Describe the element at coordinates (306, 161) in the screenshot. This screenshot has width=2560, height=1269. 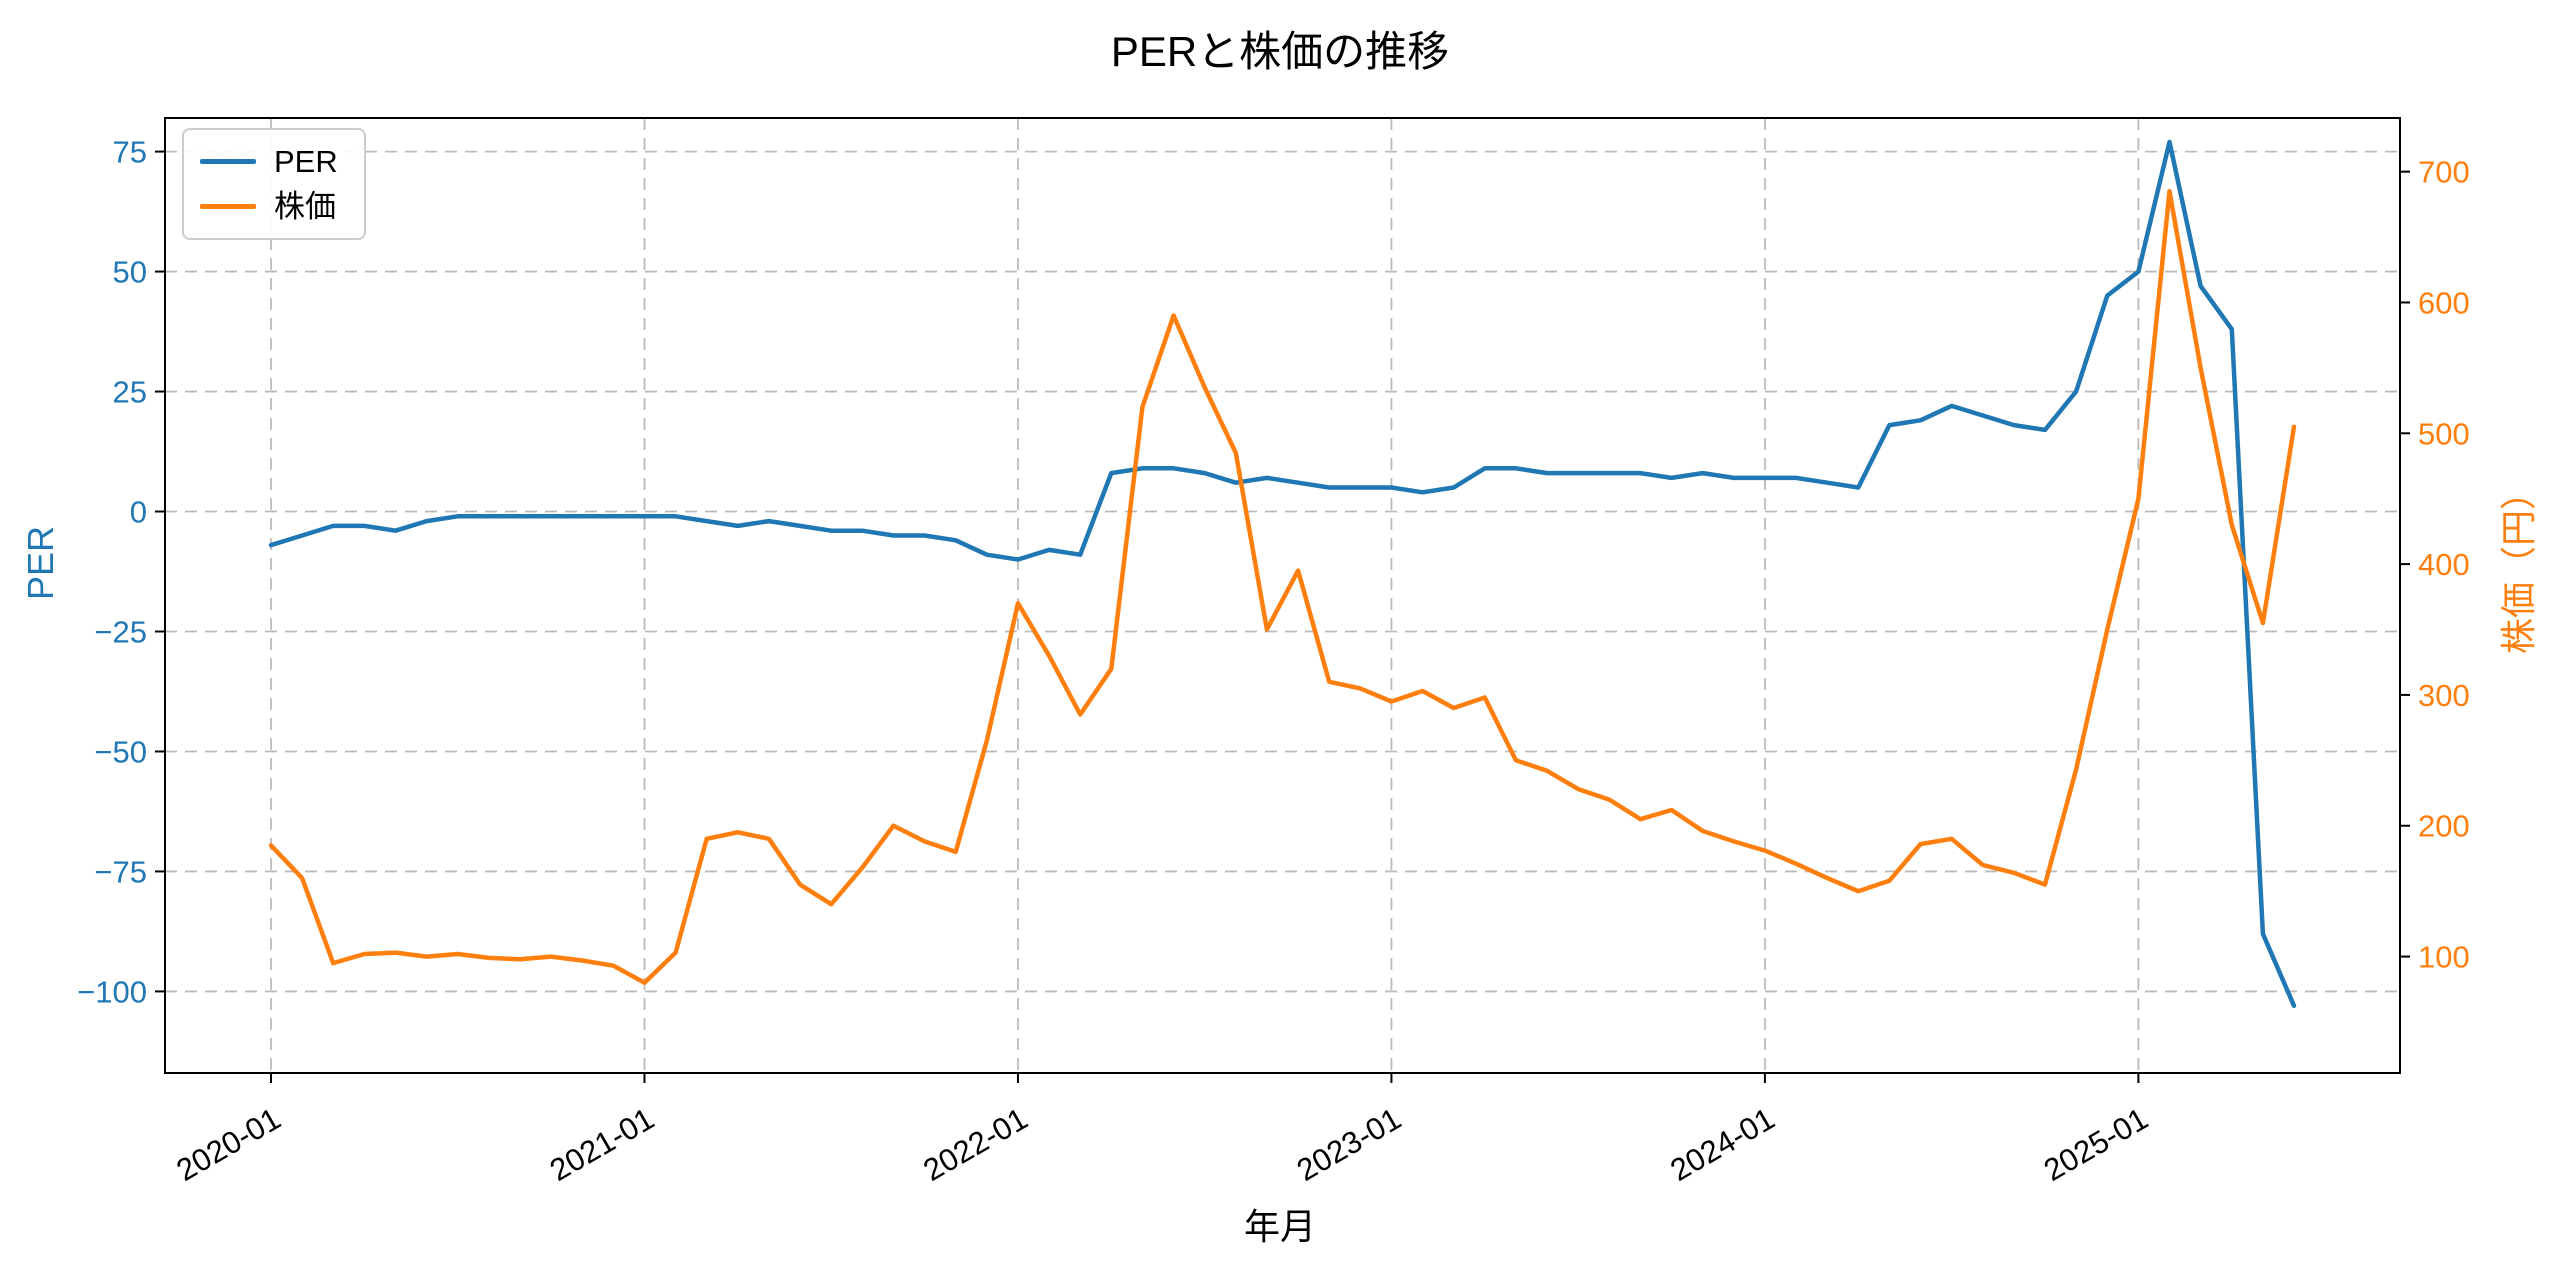
I see `legend-label: PER` at that location.